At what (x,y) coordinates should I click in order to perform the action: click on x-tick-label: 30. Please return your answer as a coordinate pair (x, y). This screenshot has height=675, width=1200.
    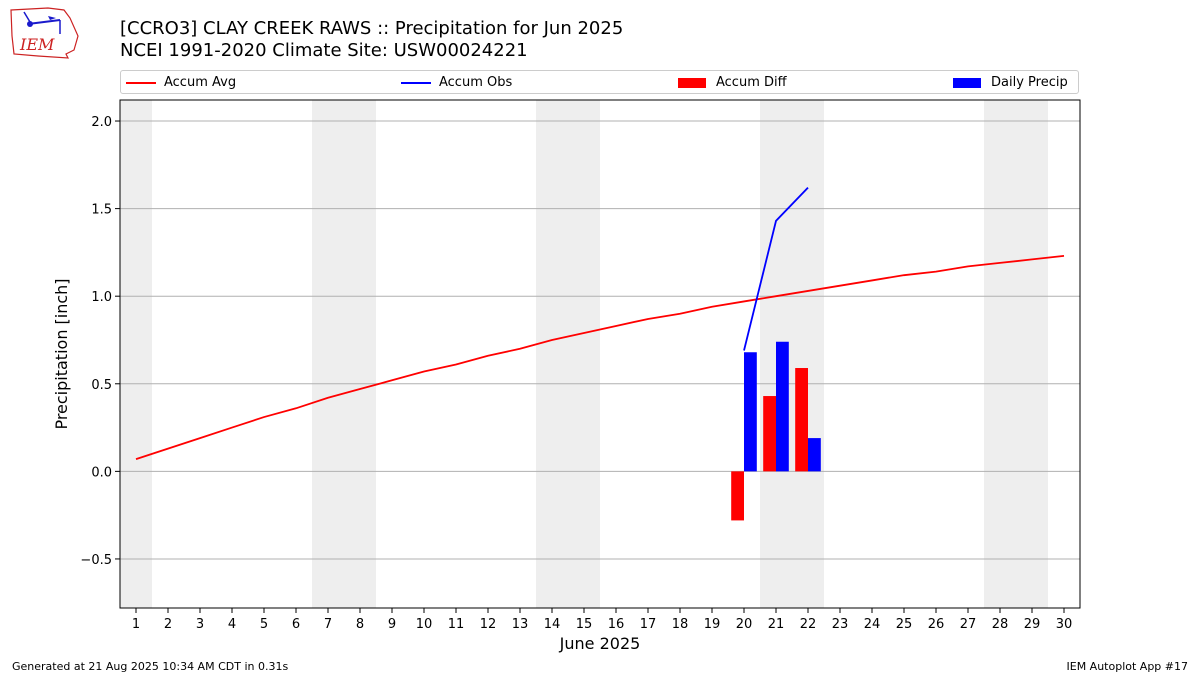
    Looking at the image, I should click on (1064, 624).